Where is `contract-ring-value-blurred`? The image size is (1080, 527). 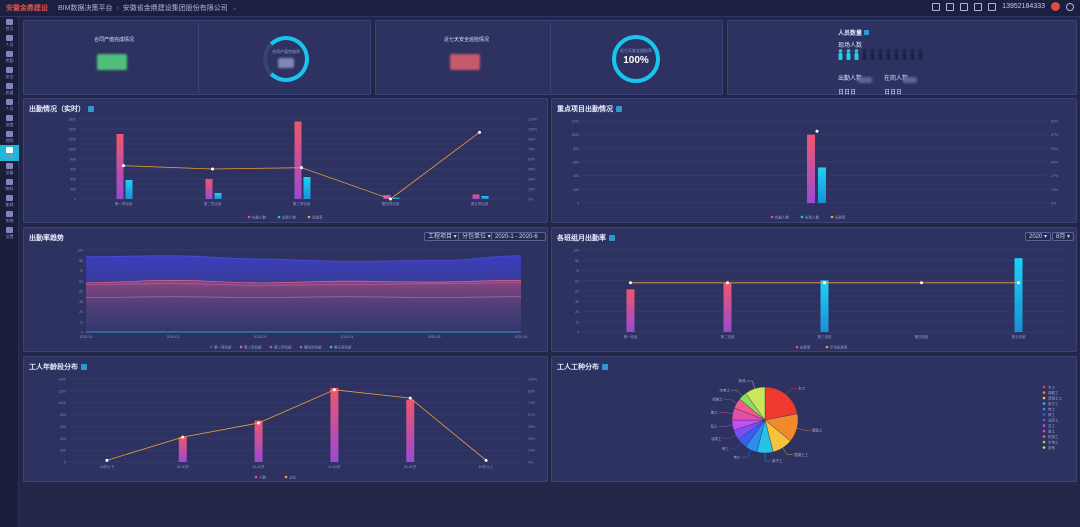
contract-ring-value-blurred is located at coordinates (286, 63).